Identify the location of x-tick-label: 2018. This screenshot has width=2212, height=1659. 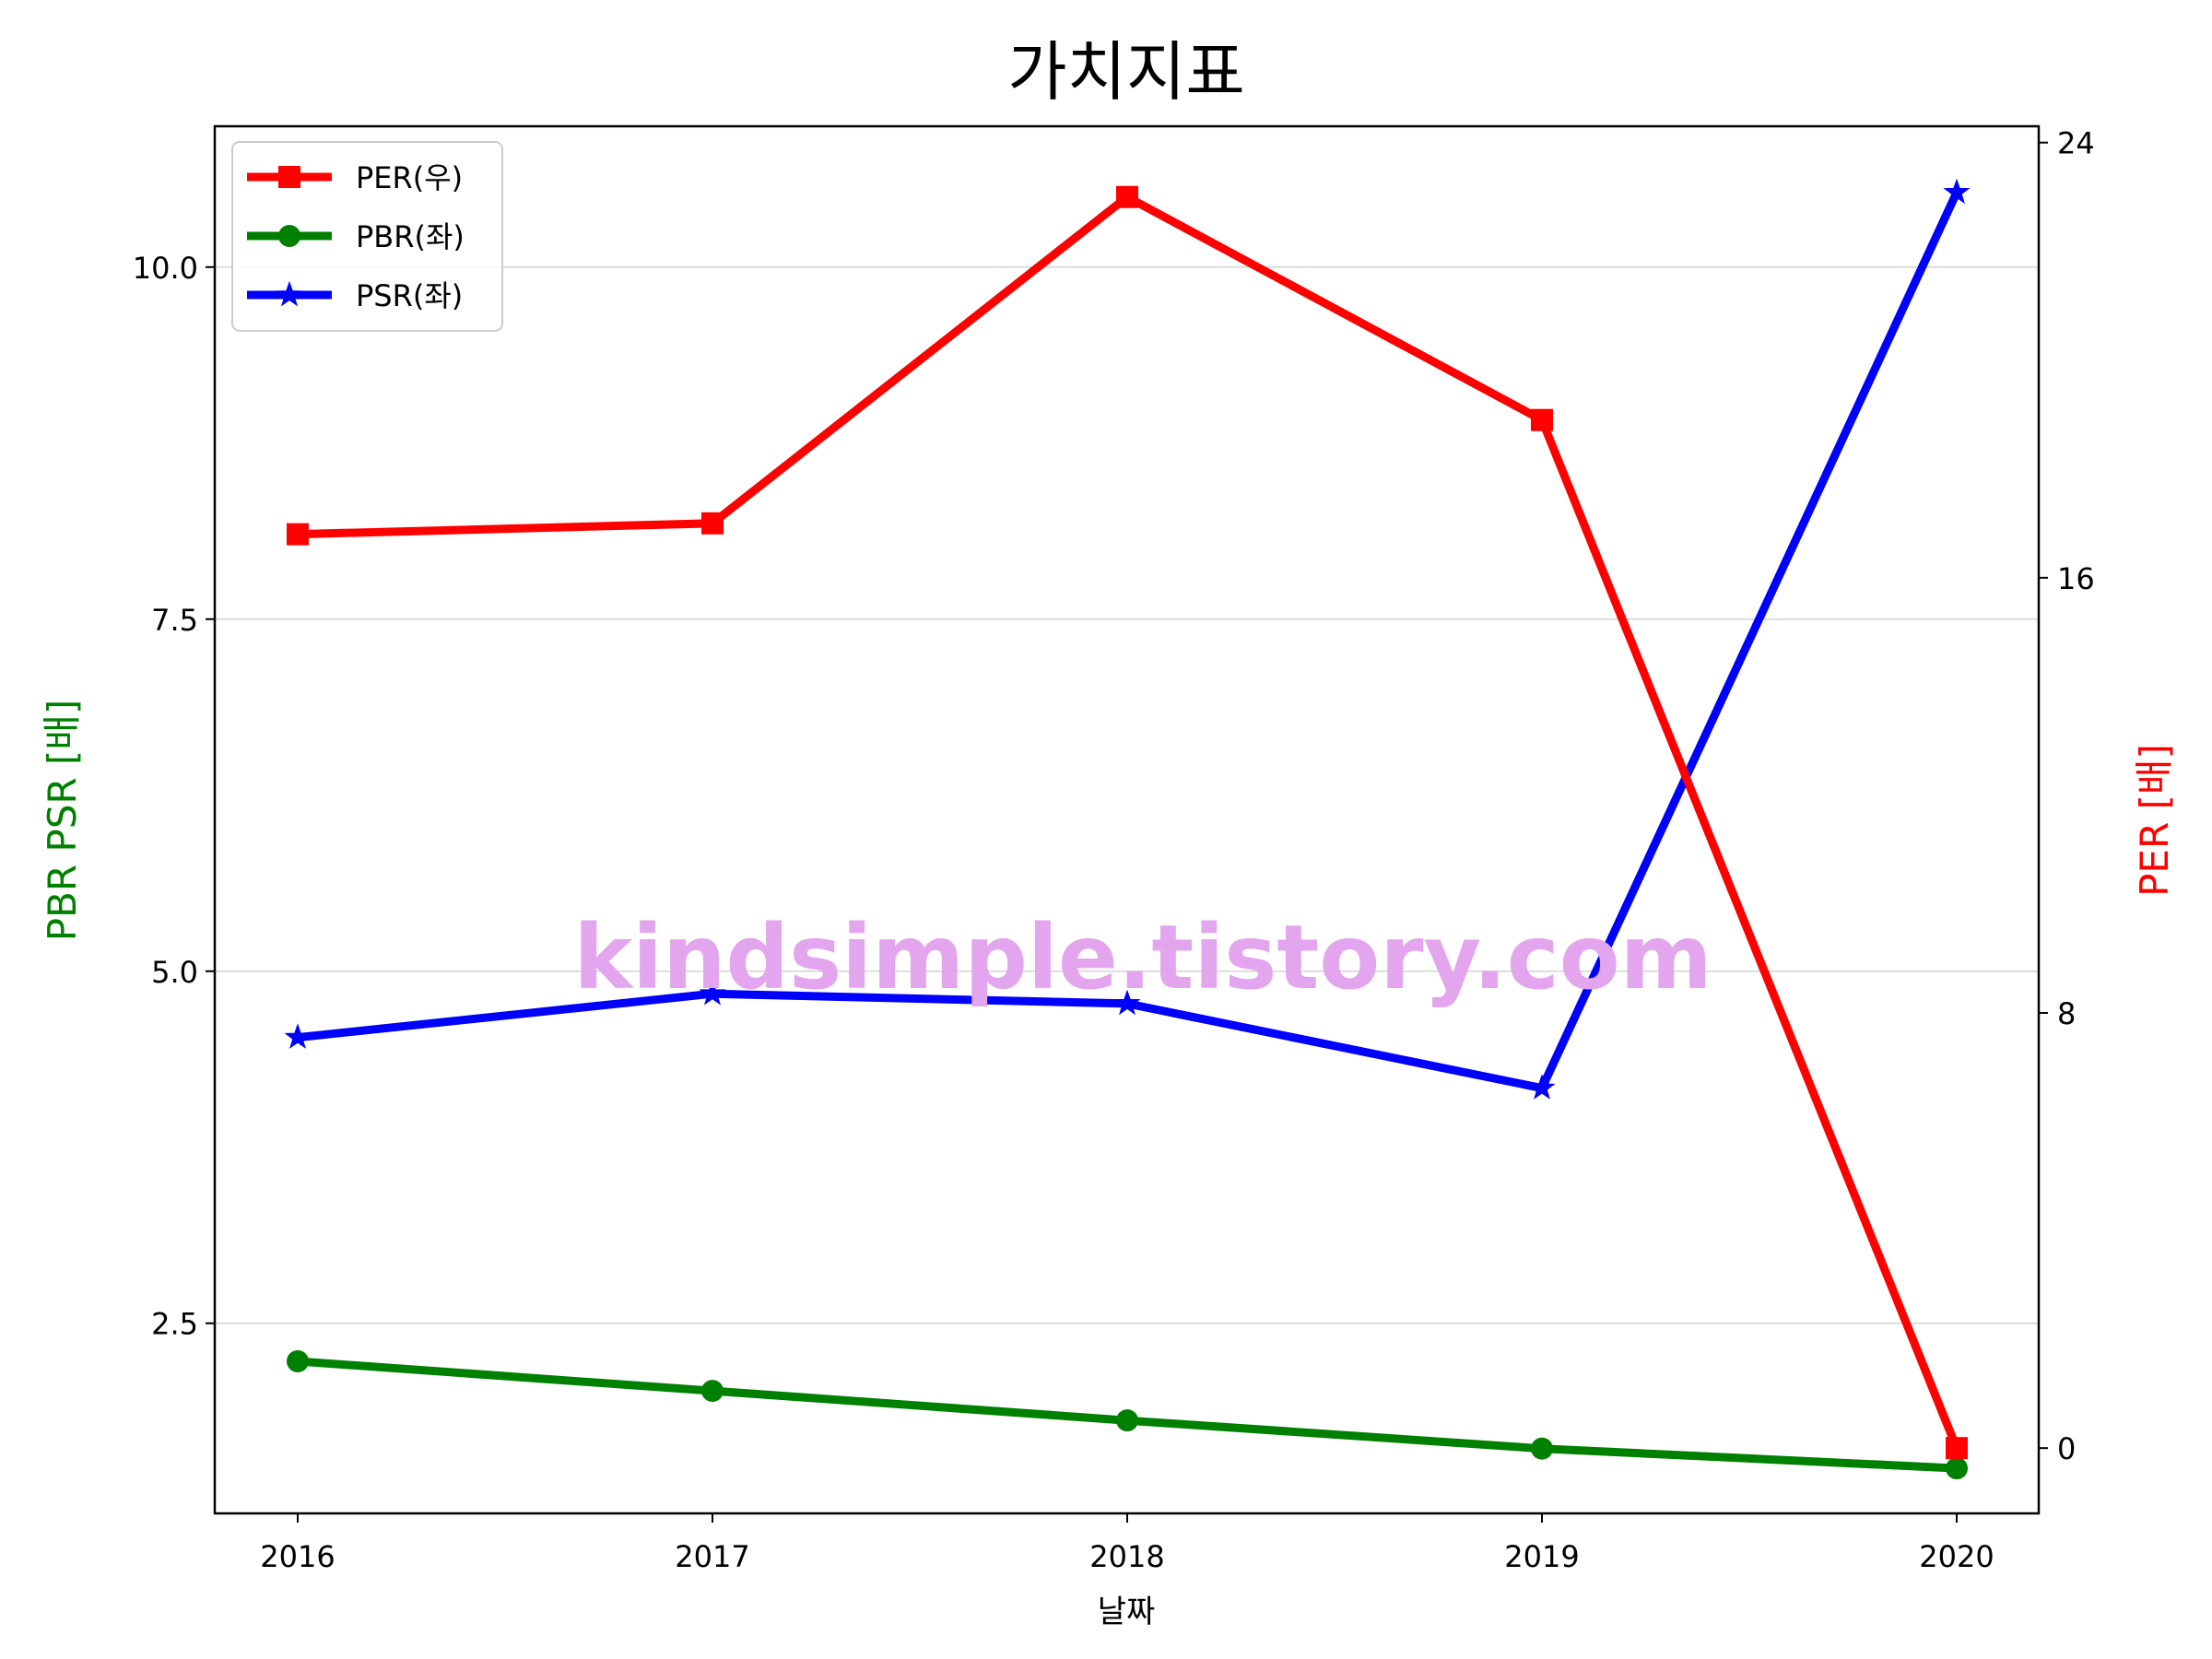
(1126, 1556).